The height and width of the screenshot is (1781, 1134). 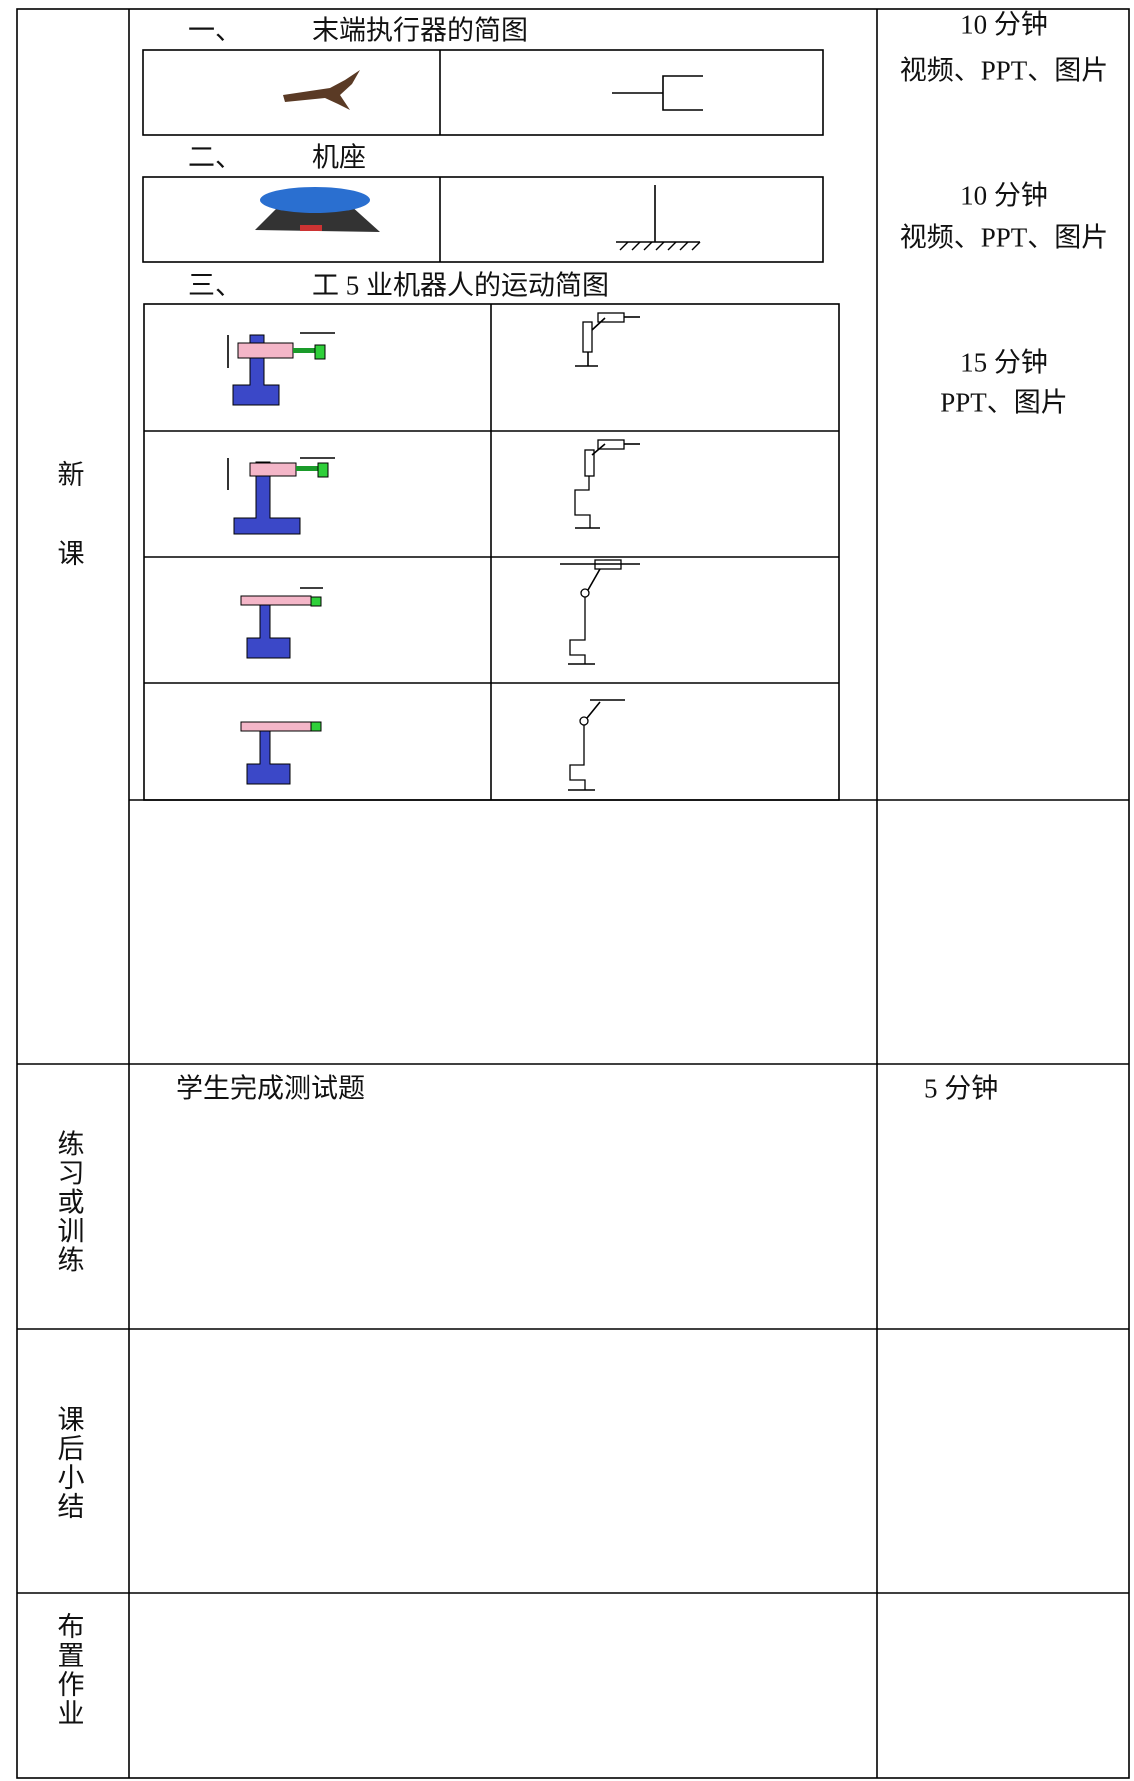 What do you see at coordinates (317, 209) in the screenshot?
I see `base-image` at bounding box center [317, 209].